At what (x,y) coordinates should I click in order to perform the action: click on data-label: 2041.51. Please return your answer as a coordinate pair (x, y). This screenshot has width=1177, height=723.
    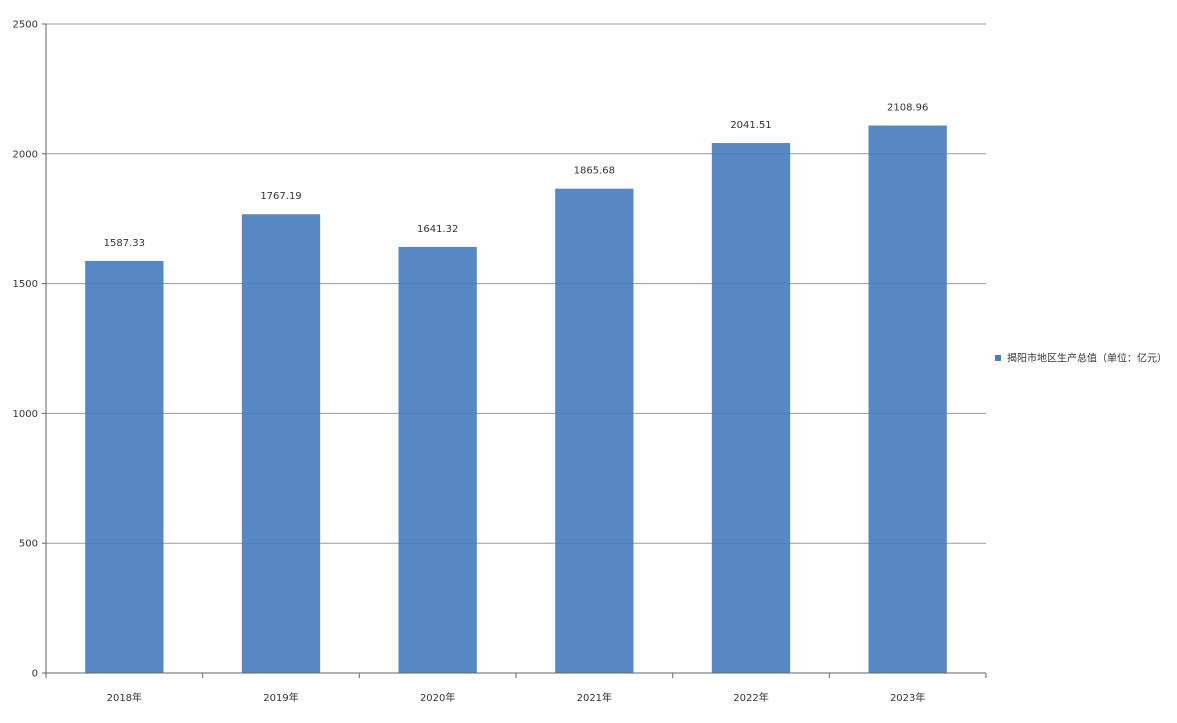
    Looking at the image, I should click on (750, 125).